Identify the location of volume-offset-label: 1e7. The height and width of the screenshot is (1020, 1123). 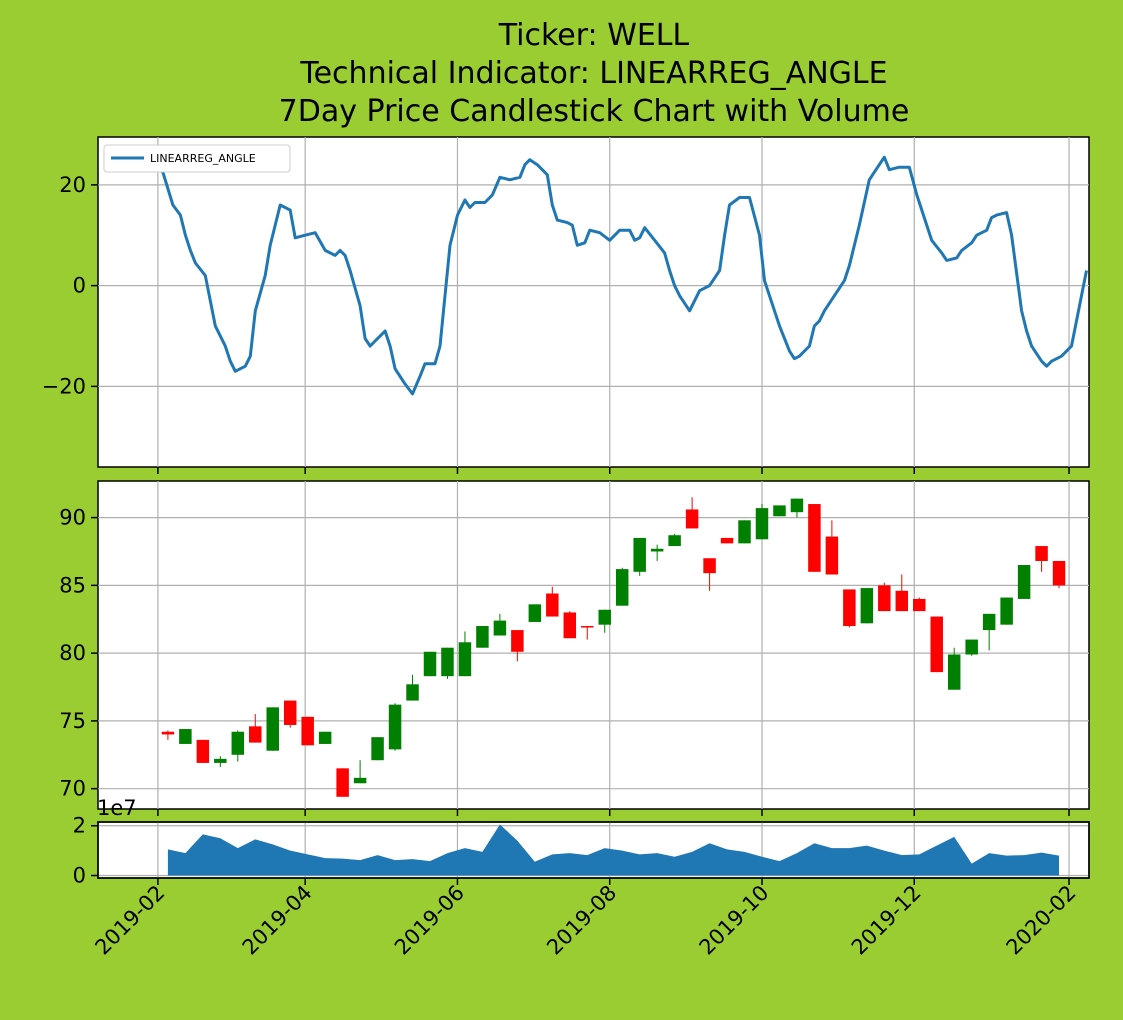
(117, 808).